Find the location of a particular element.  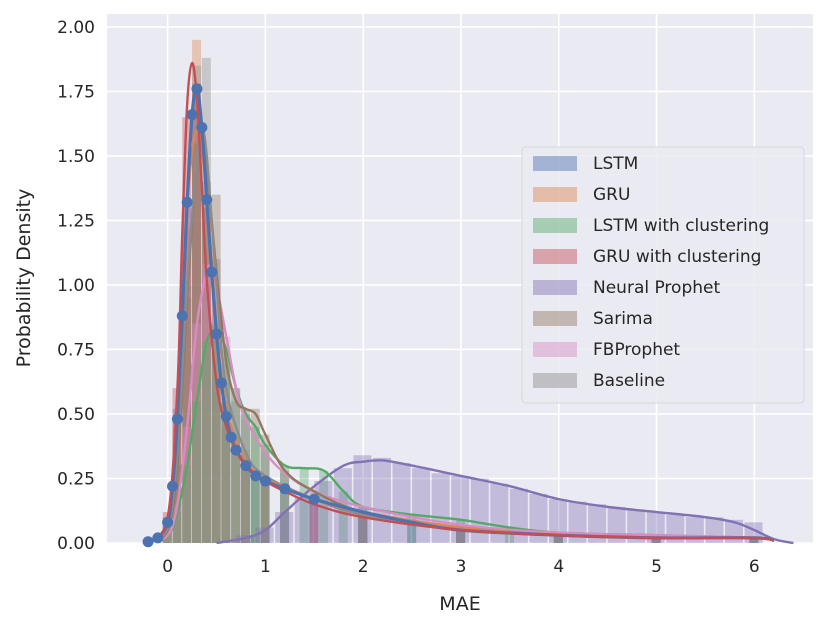

y-tick-label: 1.50 is located at coordinates (76, 157).